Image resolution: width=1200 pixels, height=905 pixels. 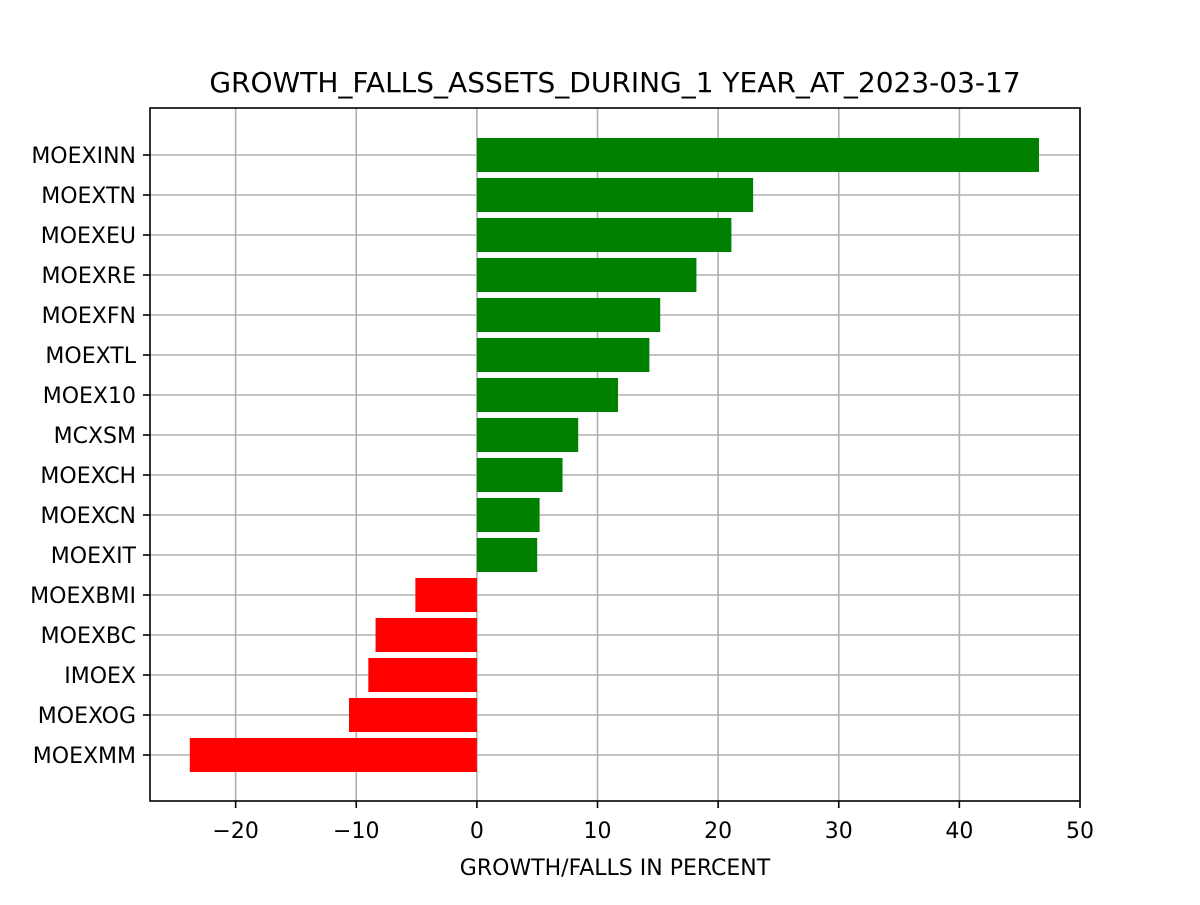 What do you see at coordinates (88, 236) in the screenshot?
I see `y-tick-label: MOEXEU` at bounding box center [88, 236].